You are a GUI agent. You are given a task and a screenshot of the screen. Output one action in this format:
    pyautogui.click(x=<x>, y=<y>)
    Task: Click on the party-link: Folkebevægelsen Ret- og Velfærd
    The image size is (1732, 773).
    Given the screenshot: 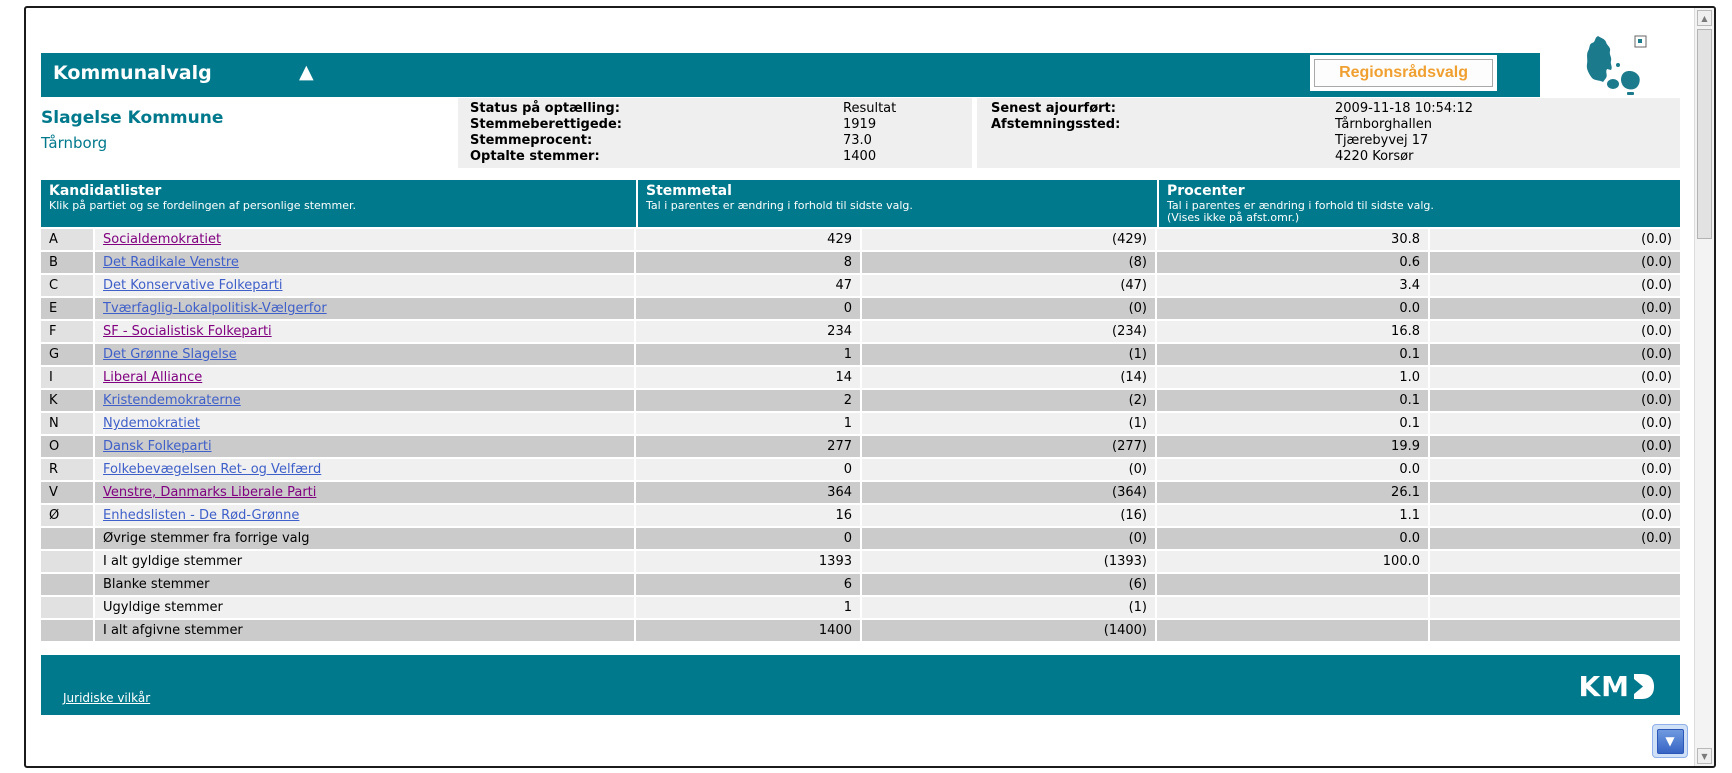 What is the action you would take?
    pyautogui.click(x=212, y=469)
    